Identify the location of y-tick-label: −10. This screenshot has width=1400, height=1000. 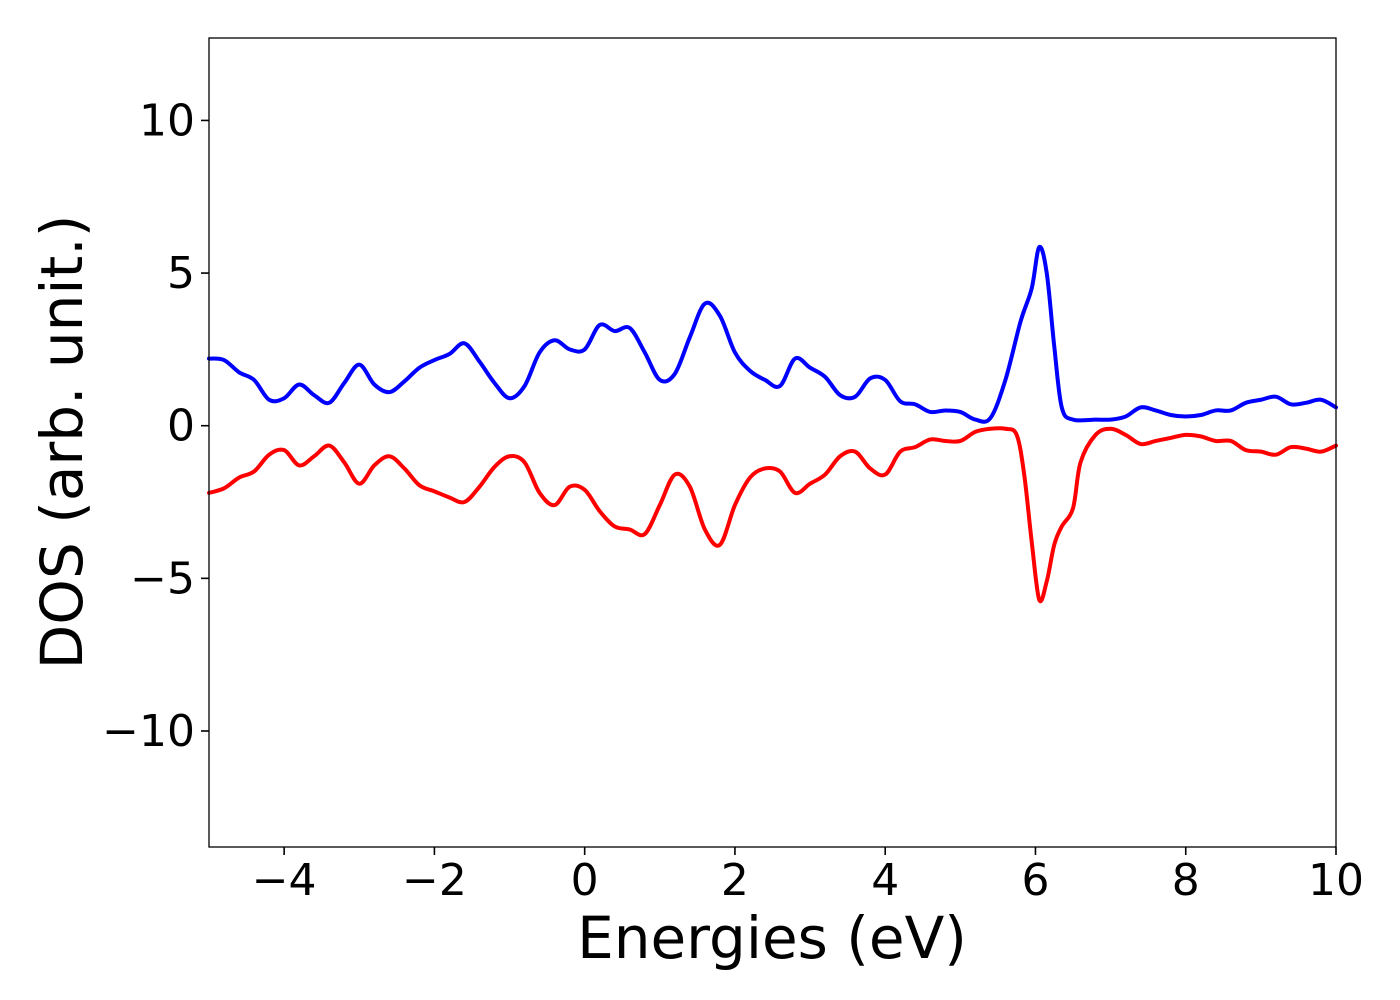
(148, 731).